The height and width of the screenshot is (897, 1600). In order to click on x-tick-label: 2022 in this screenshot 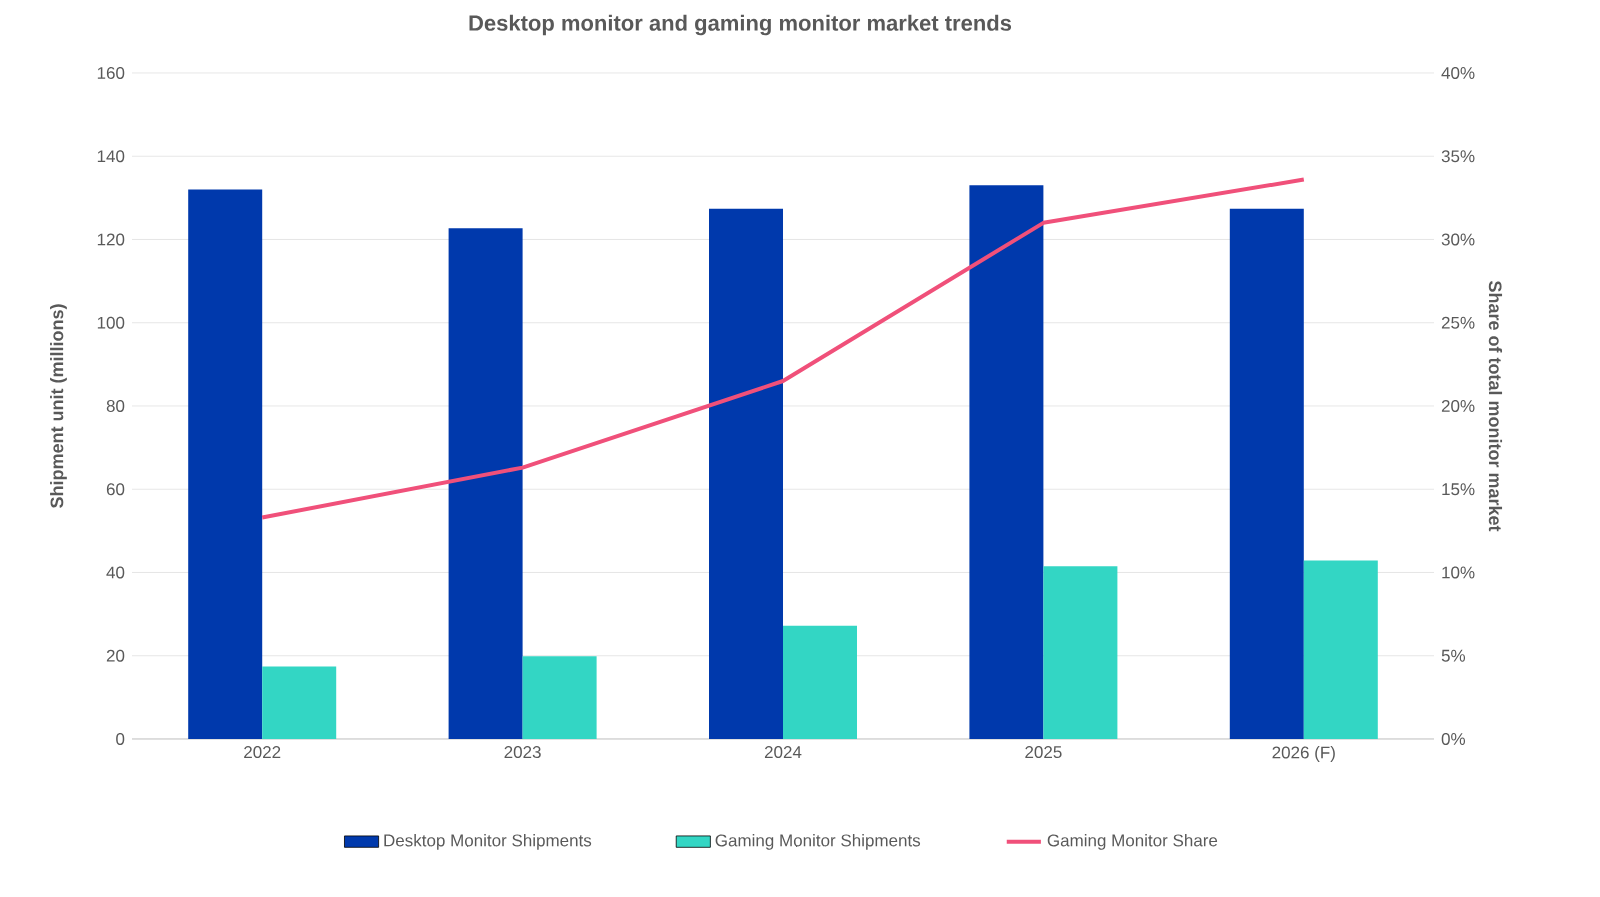, I will do `click(262, 752)`.